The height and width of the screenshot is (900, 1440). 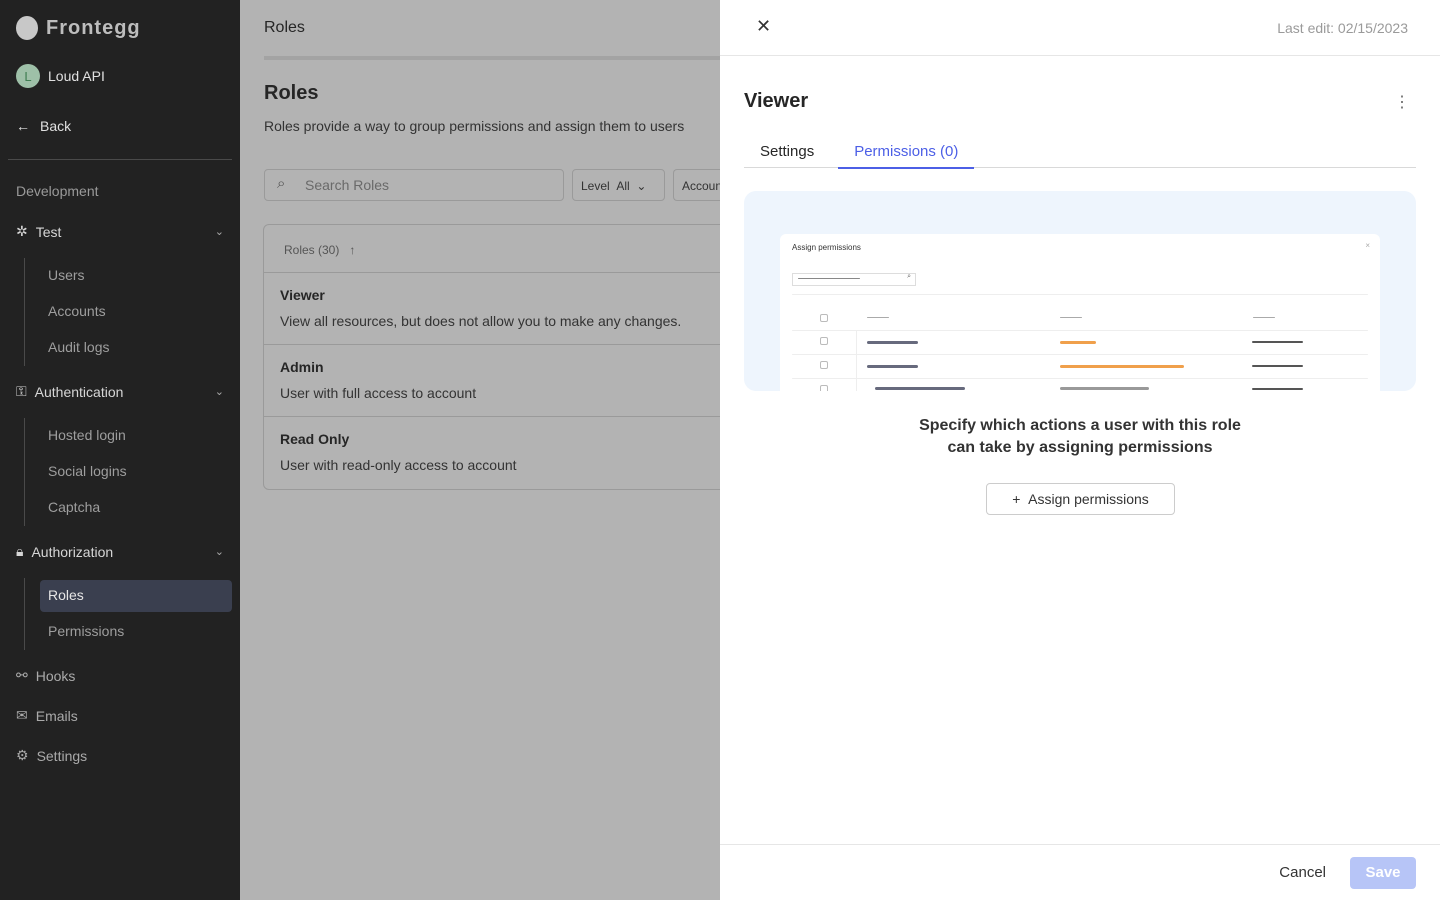 I want to click on sidebar-item-roles: Roles, so click(x=66, y=595).